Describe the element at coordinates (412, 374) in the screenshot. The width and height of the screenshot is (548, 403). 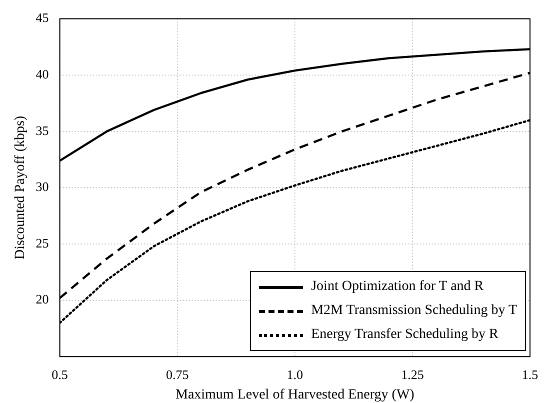
I see `x-tick-label: 1.25` at that location.